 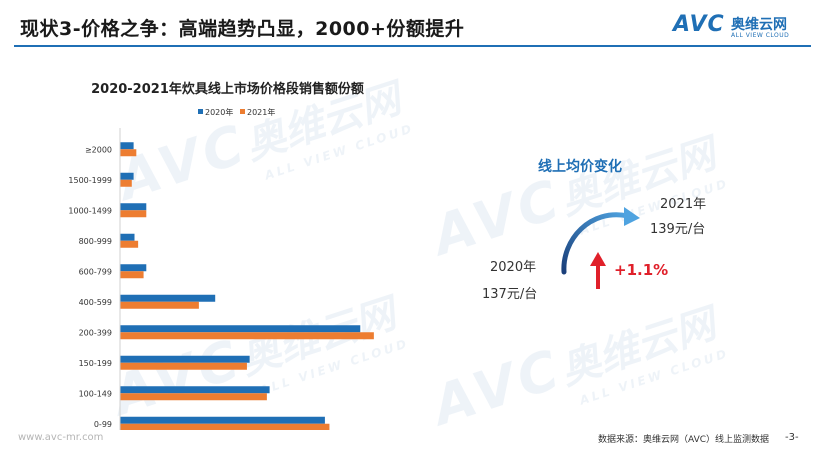 I want to click on up-arrow-icon, so click(x=598, y=270).